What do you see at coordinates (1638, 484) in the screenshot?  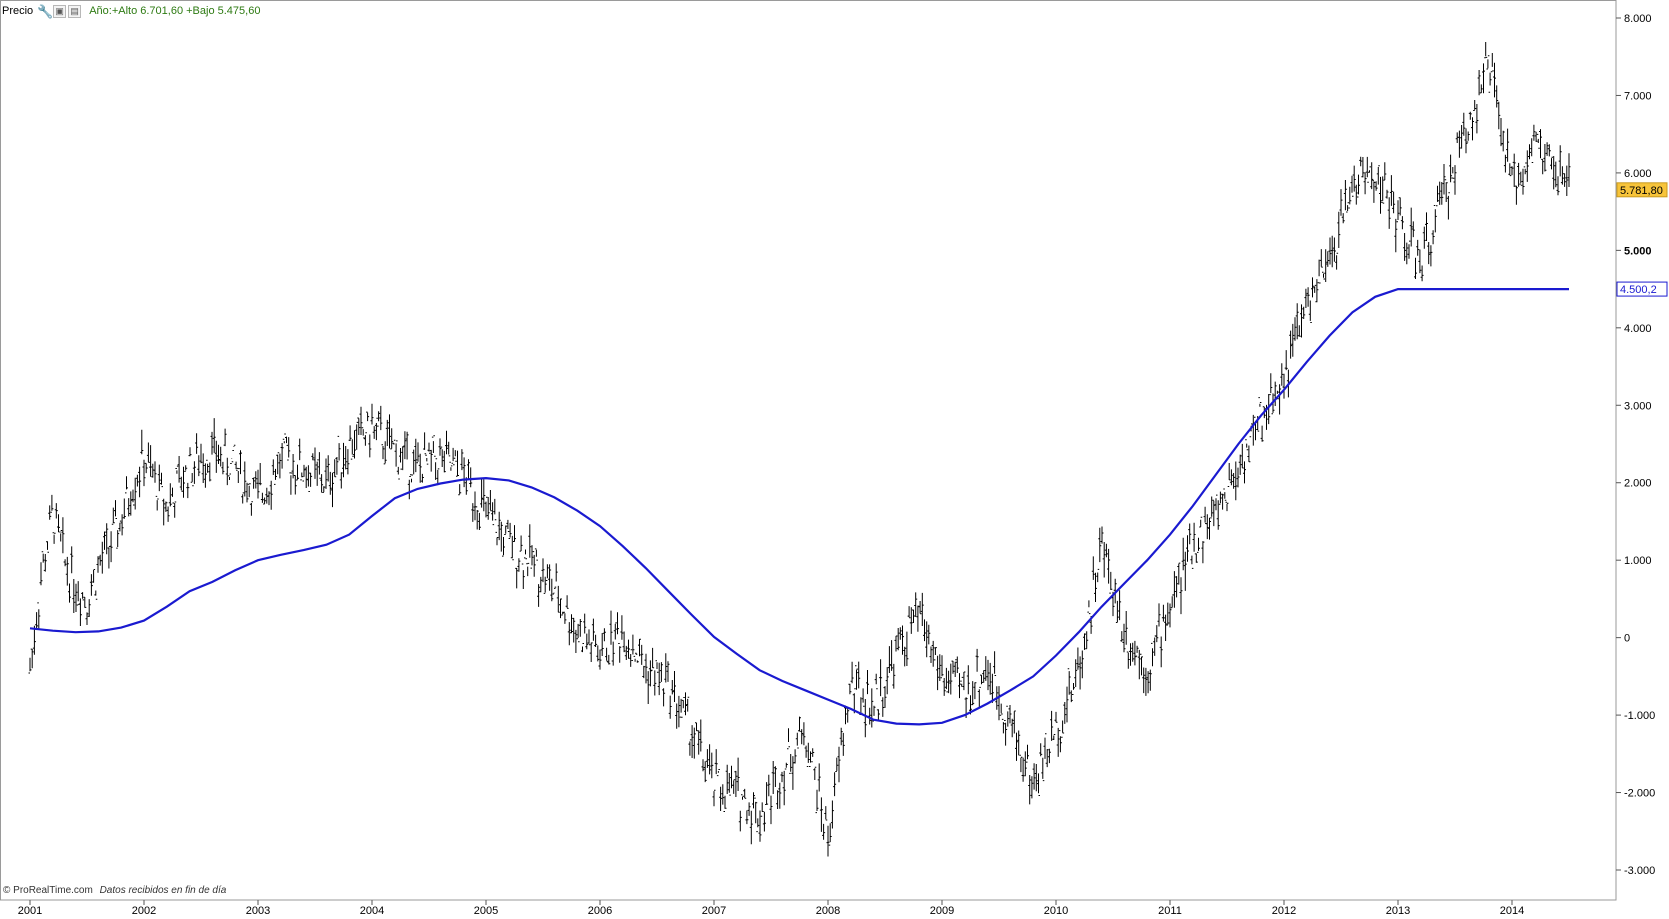 I see `y-tick-label: 2.000` at bounding box center [1638, 484].